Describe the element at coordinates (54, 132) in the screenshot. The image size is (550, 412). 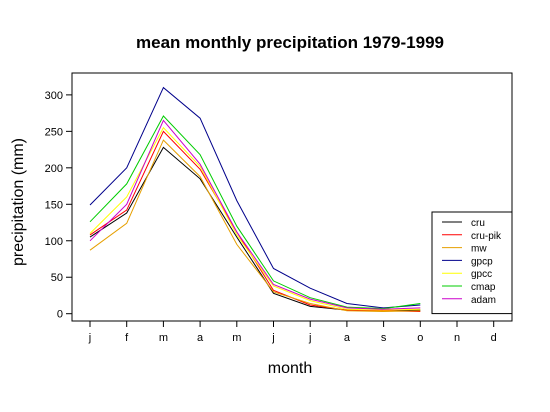
I see `y-tick-label: 250` at that location.